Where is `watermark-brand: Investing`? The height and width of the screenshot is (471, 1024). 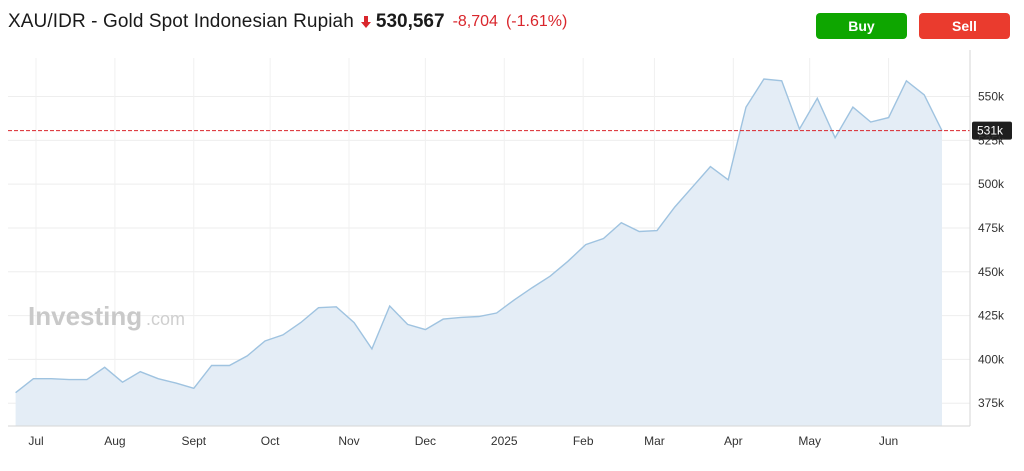 watermark-brand: Investing is located at coordinates (85, 316).